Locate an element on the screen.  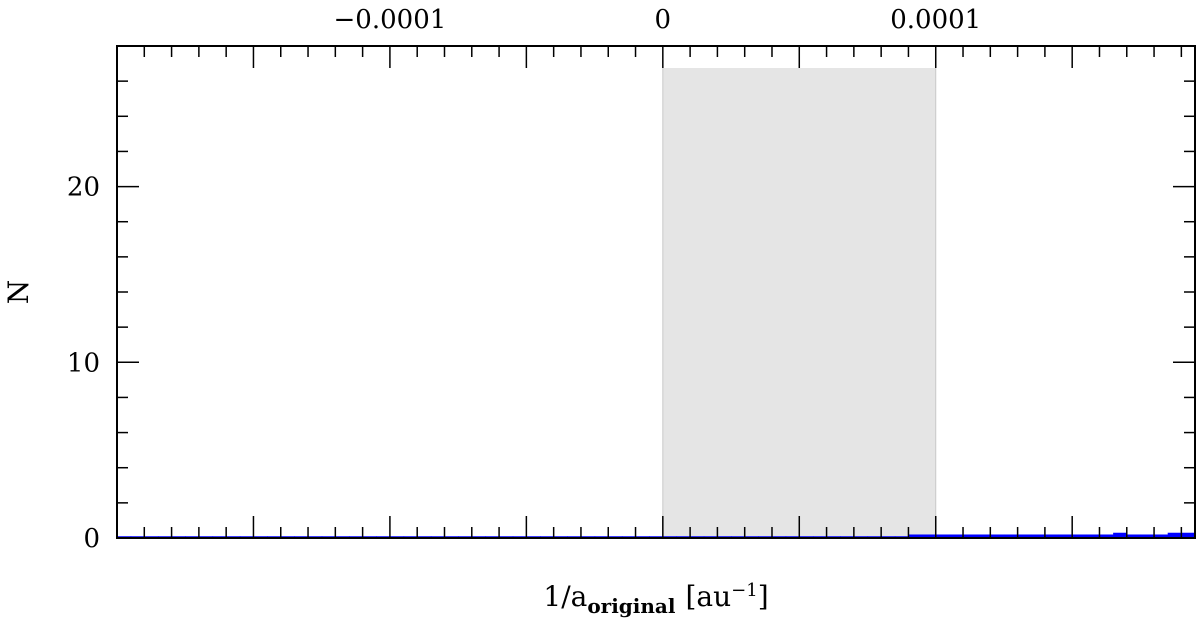
x-axis-label-unit: [au is located at coordinates (708, 596).